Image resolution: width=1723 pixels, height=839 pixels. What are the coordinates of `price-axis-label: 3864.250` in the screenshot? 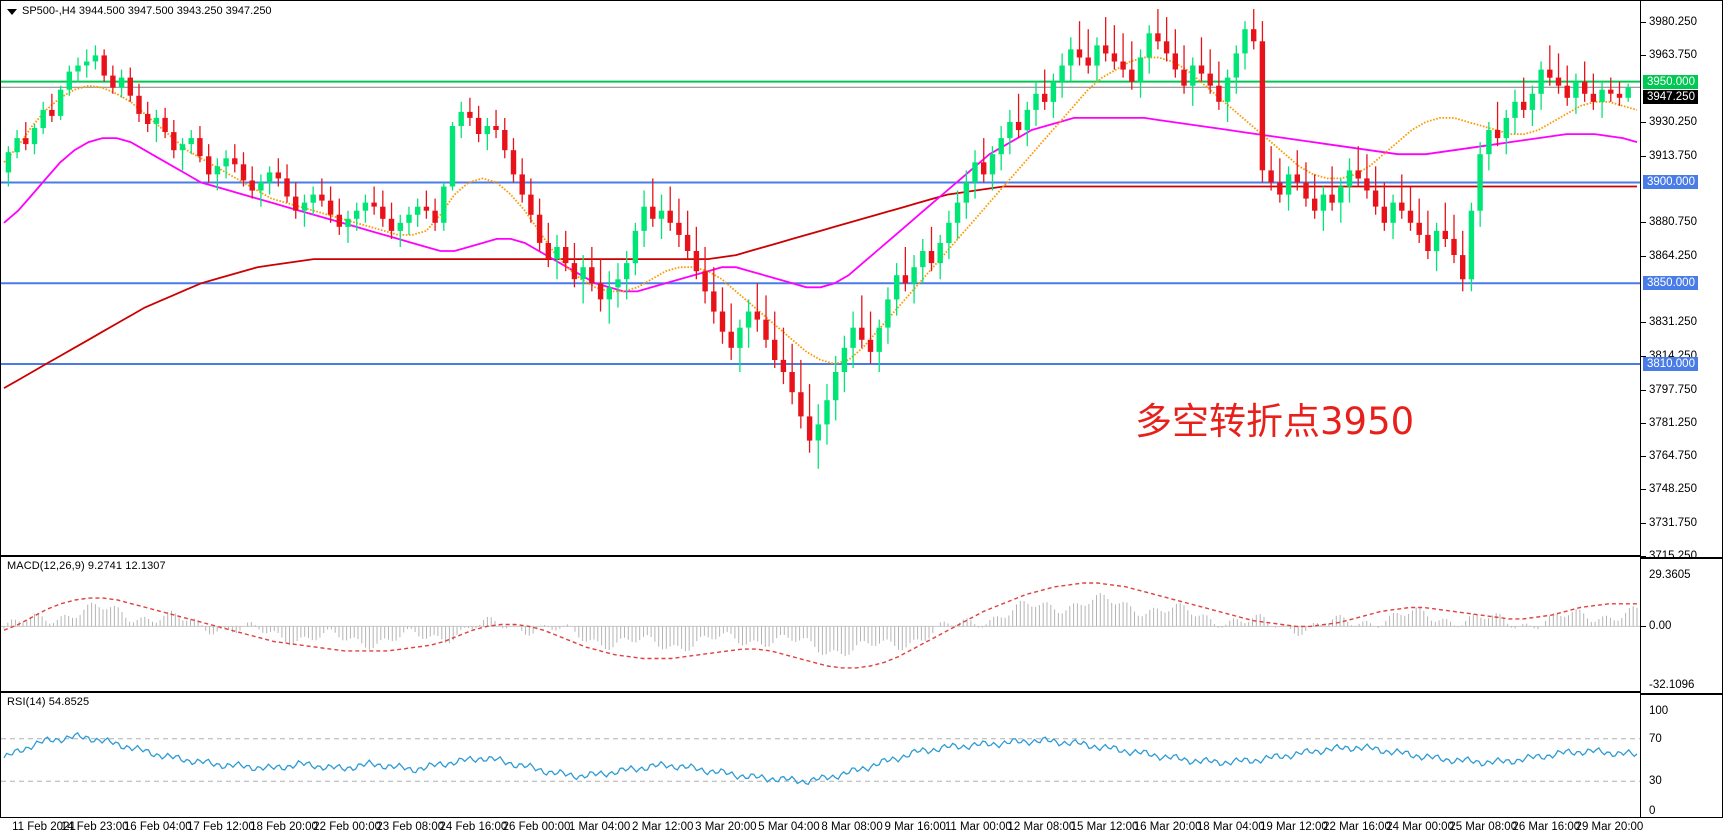 It's located at (1673, 255).